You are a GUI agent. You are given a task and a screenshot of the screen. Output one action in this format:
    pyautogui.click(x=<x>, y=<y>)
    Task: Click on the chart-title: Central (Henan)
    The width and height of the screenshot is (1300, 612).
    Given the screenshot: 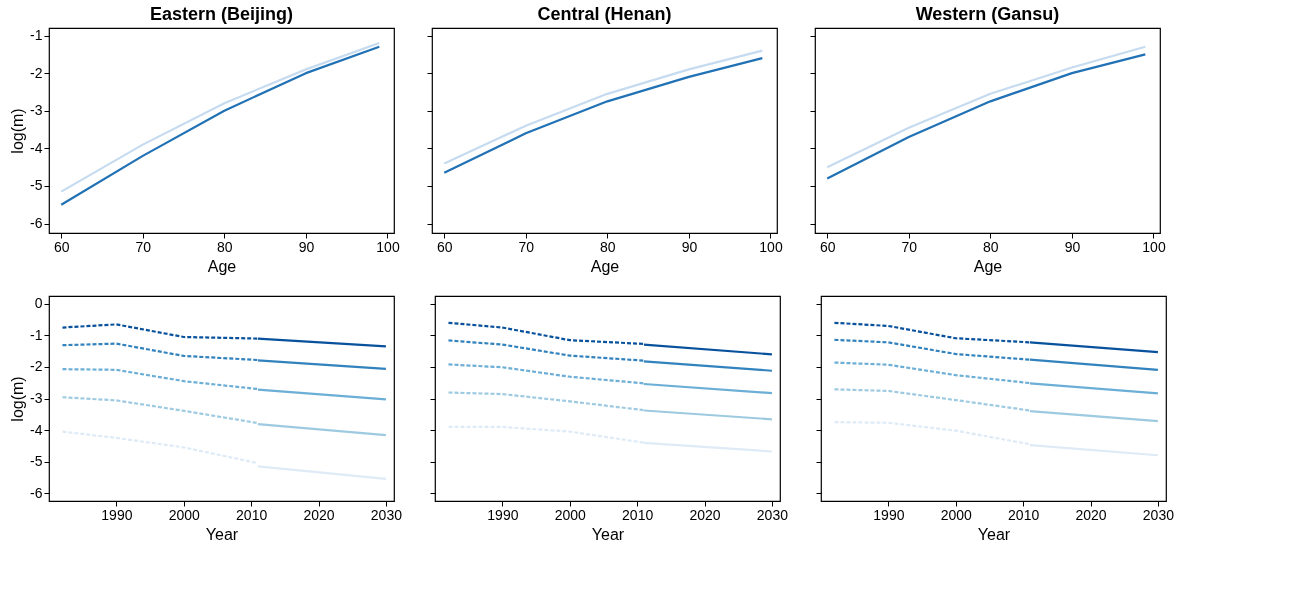 What is the action you would take?
    pyautogui.click(x=604, y=14)
    